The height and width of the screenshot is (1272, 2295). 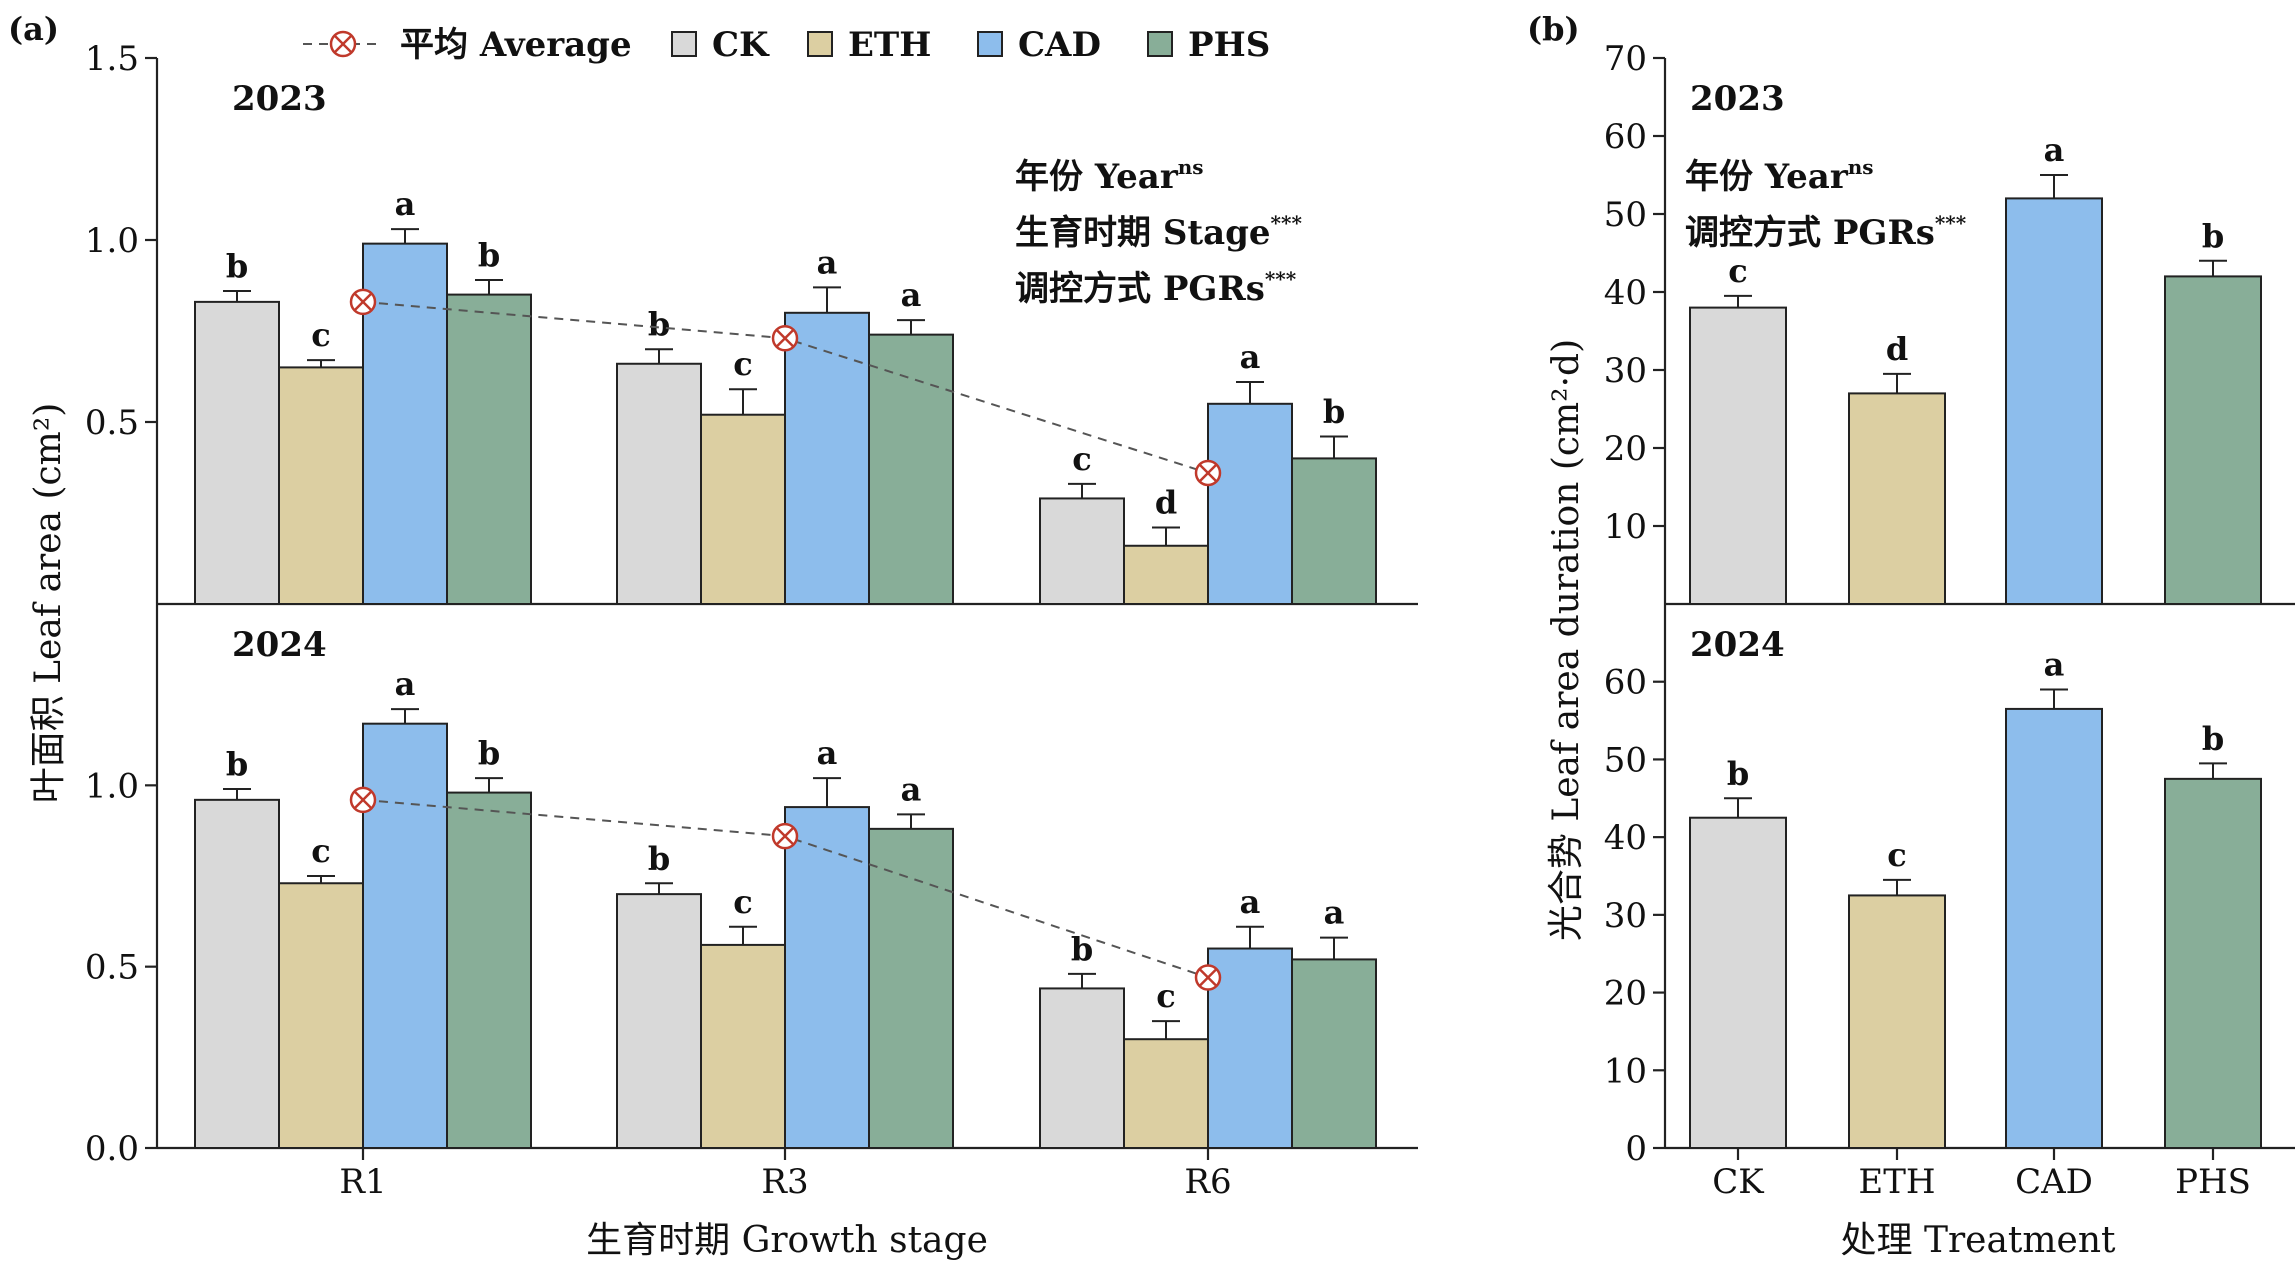 I want to click on panel-a-2024-bar-cad-r1, so click(x=405, y=935).